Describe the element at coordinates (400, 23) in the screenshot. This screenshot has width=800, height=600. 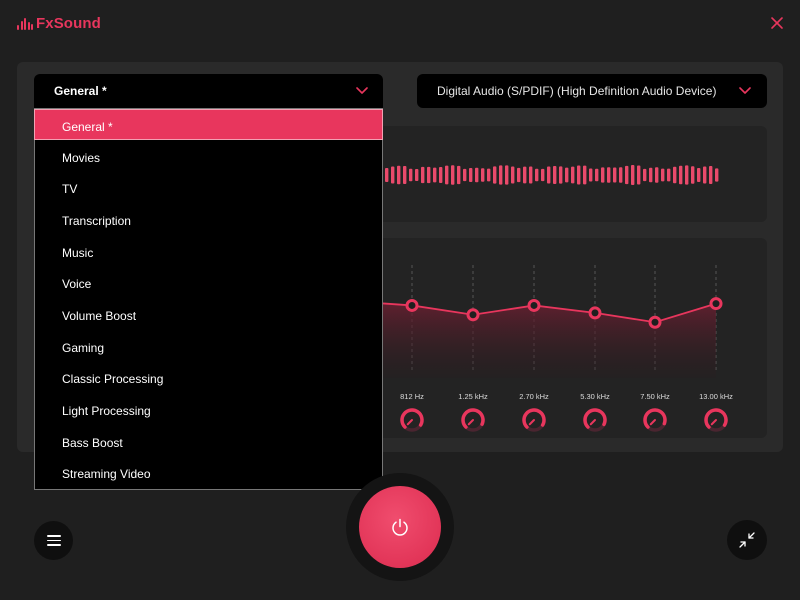
I see `title-bar: FxSound` at that location.